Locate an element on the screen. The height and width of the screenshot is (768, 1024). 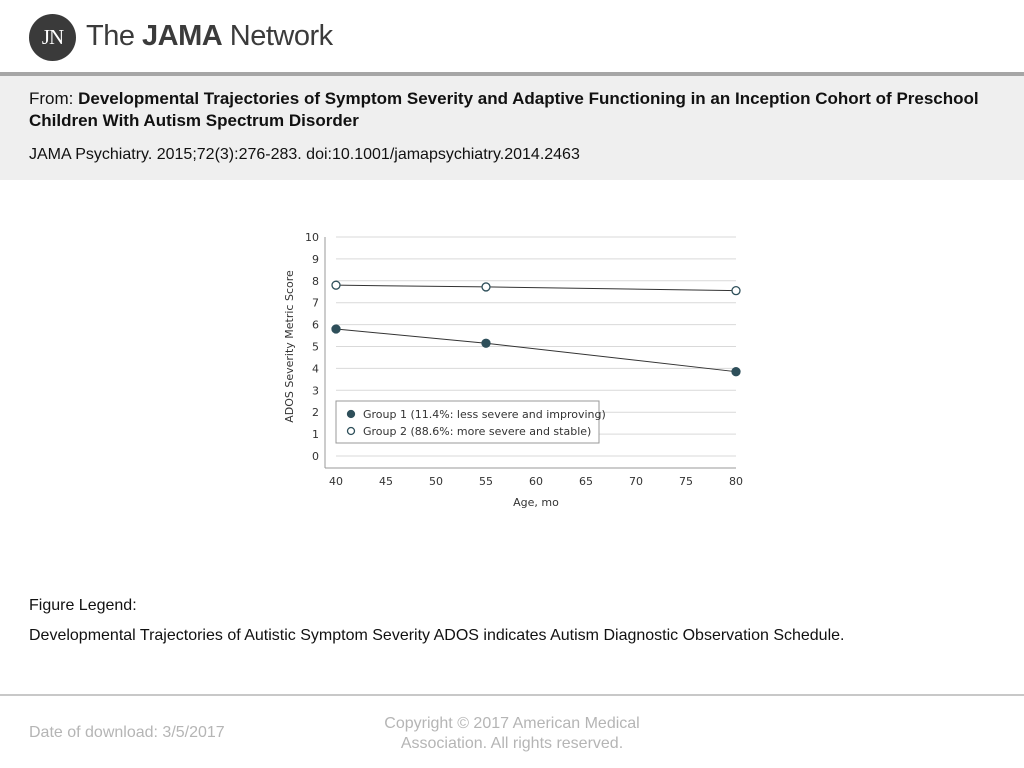
y-tick-label: 2 is located at coordinates (315, 412).